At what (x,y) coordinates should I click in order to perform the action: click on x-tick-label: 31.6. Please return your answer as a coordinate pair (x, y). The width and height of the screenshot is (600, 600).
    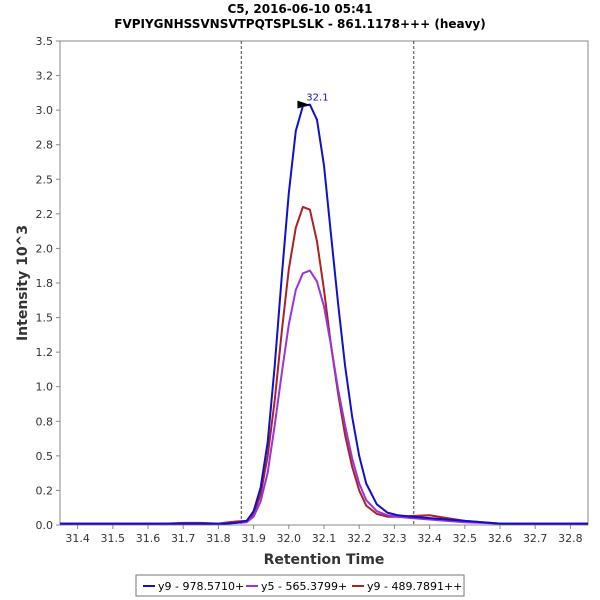
    Looking at the image, I should click on (148, 538).